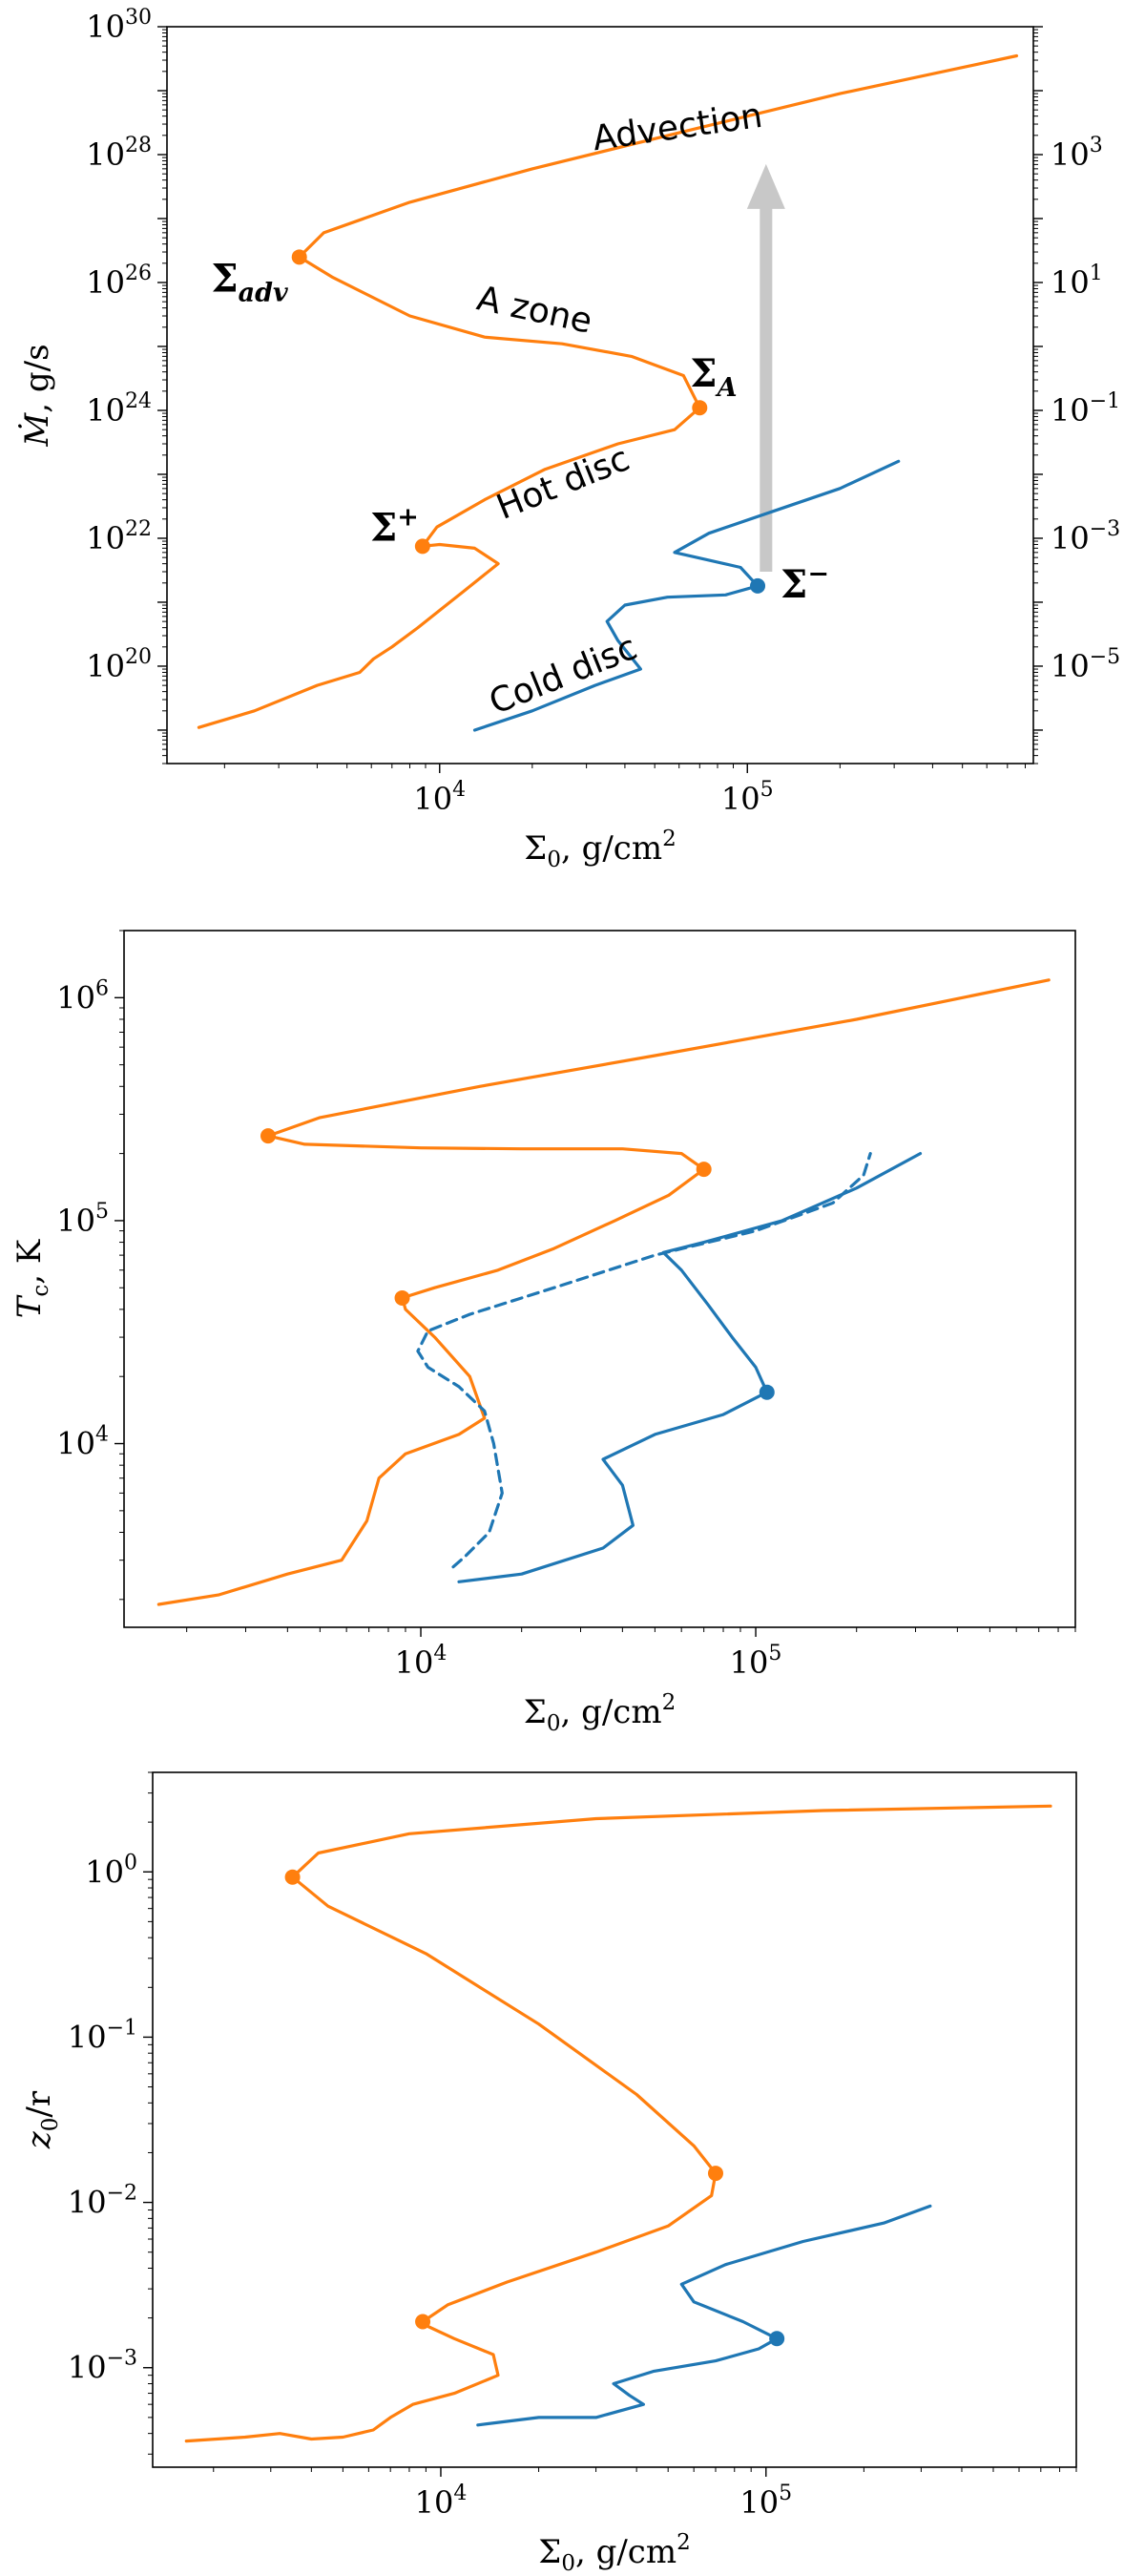 The width and height of the screenshot is (1145, 2576). I want to click on y-tick-label: 10⁰, so click(111, 1870).